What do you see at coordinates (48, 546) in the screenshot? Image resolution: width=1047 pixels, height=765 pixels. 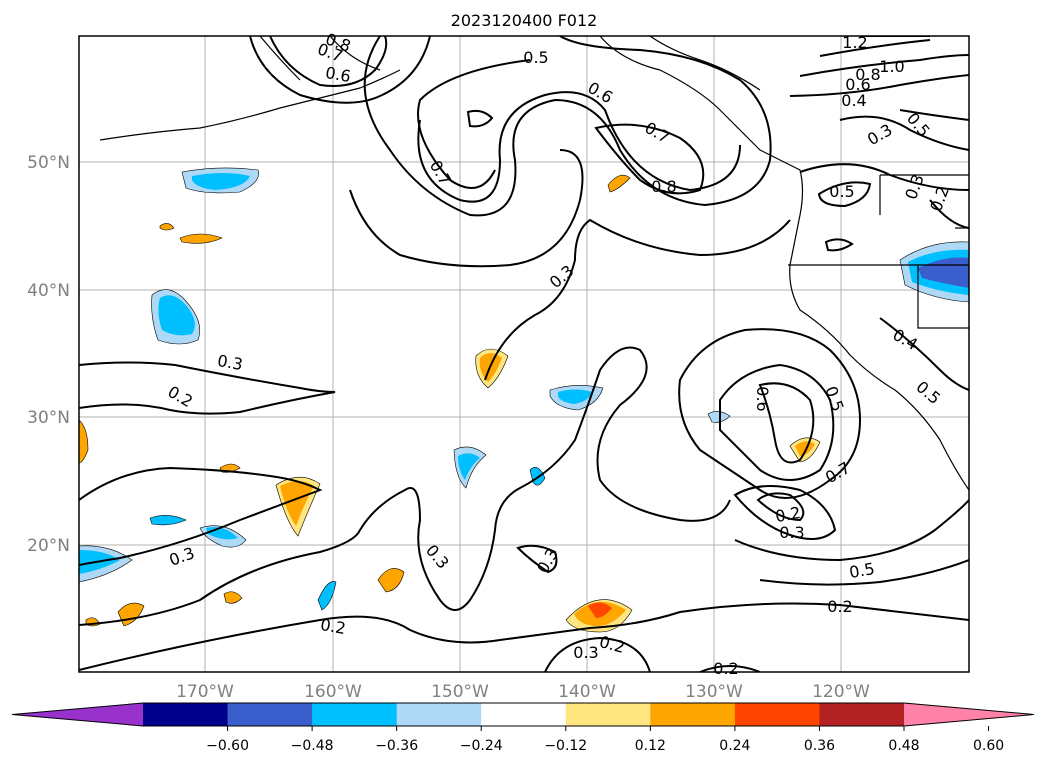 I see `lat-label: 20°N` at bounding box center [48, 546].